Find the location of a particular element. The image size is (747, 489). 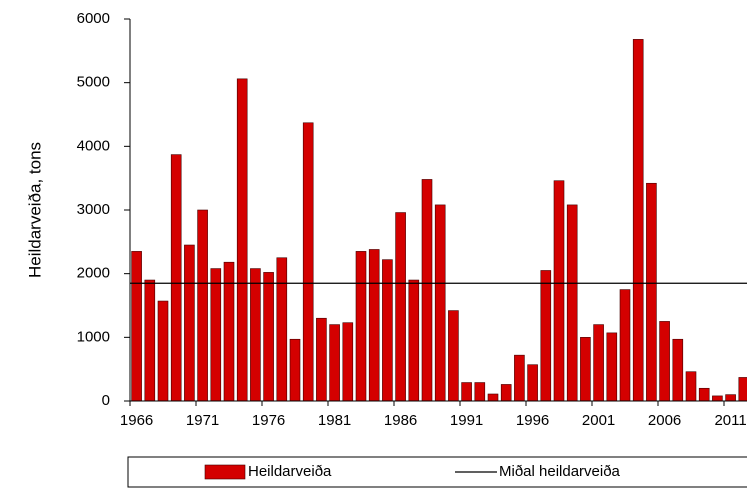

x-tick-label: 1971 is located at coordinates (202, 420).